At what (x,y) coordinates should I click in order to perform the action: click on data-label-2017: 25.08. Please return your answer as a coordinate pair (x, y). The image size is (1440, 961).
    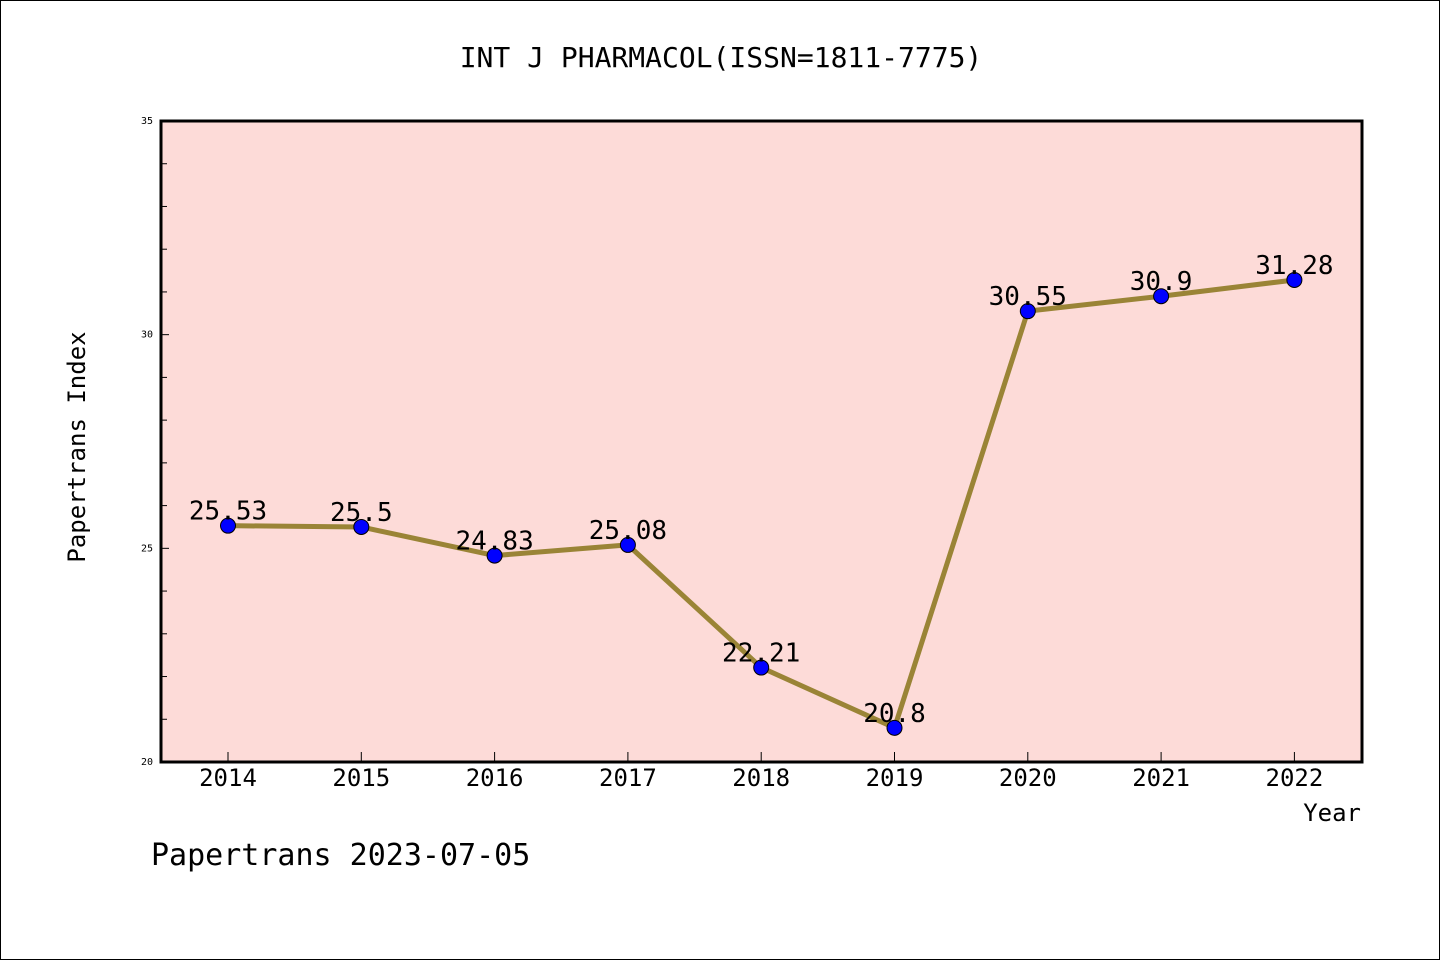
    Looking at the image, I should click on (628, 531).